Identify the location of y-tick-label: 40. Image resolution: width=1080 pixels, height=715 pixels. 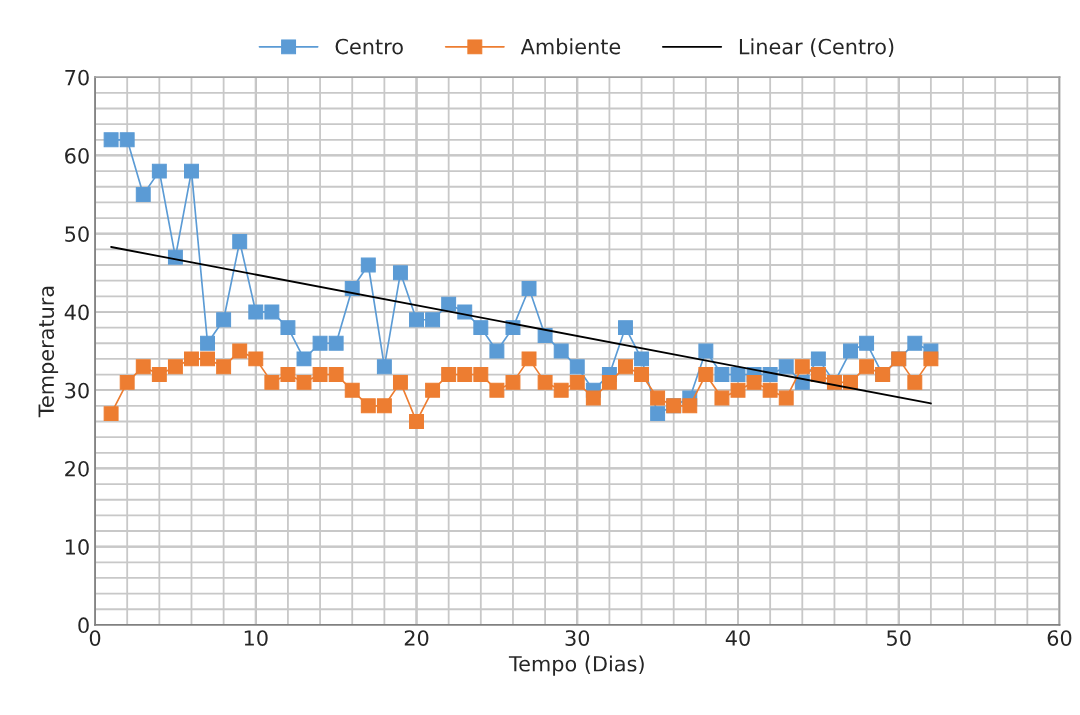
(76, 312).